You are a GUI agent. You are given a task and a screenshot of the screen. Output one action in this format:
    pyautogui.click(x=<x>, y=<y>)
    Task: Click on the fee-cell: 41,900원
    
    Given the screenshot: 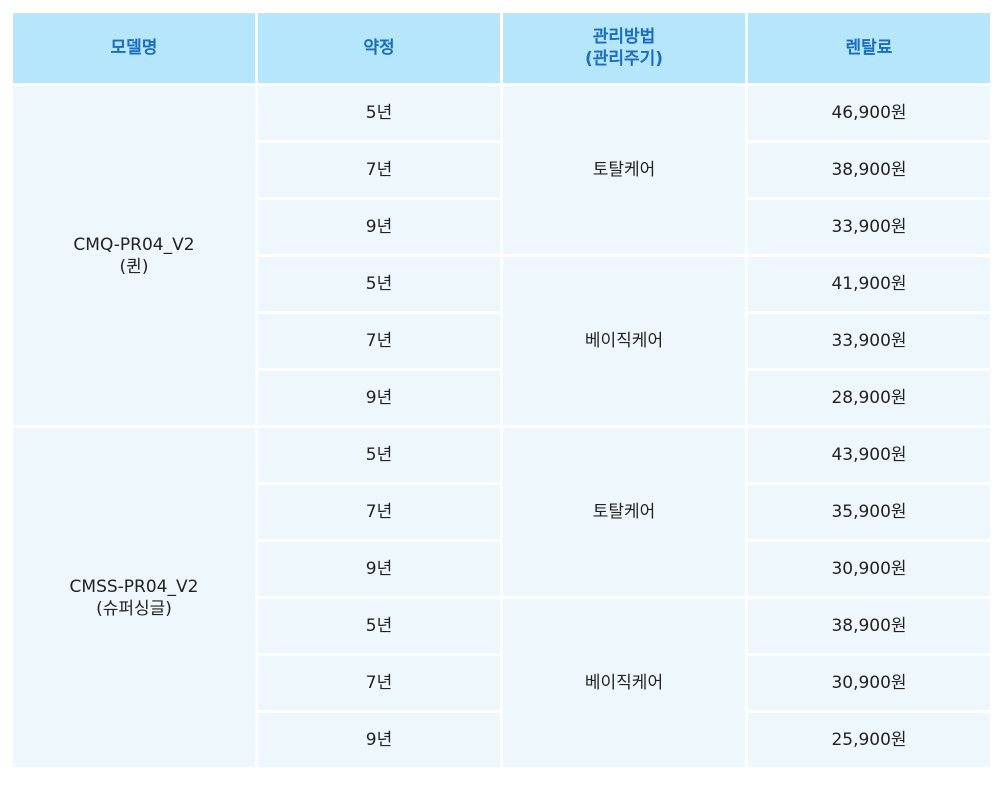 What is the action you would take?
    pyautogui.click(x=869, y=284)
    